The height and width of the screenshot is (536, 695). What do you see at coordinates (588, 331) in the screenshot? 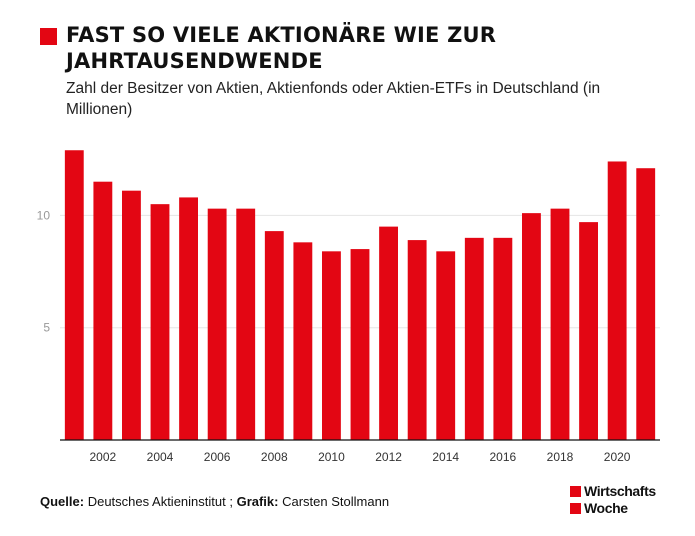
I see `bar-2019` at bounding box center [588, 331].